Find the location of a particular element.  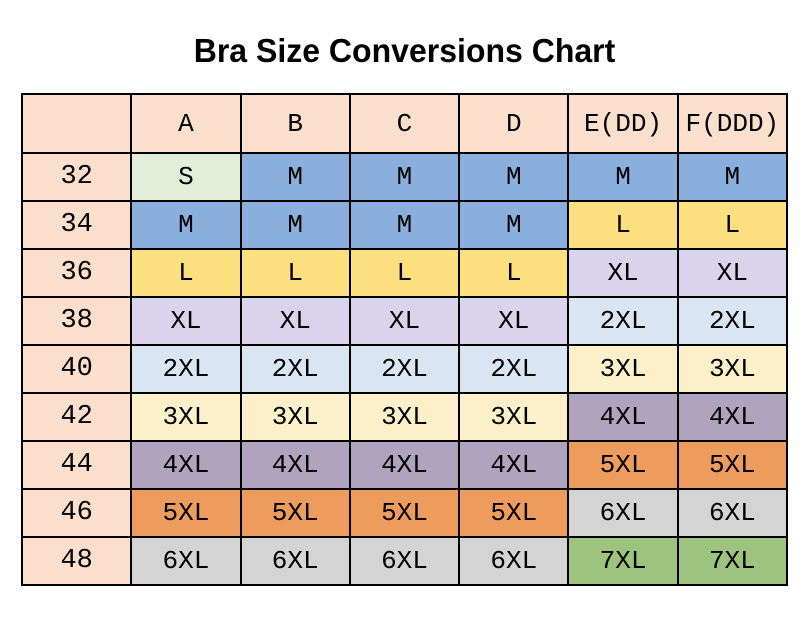

band-size-cell: 38 is located at coordinates (76, 321).